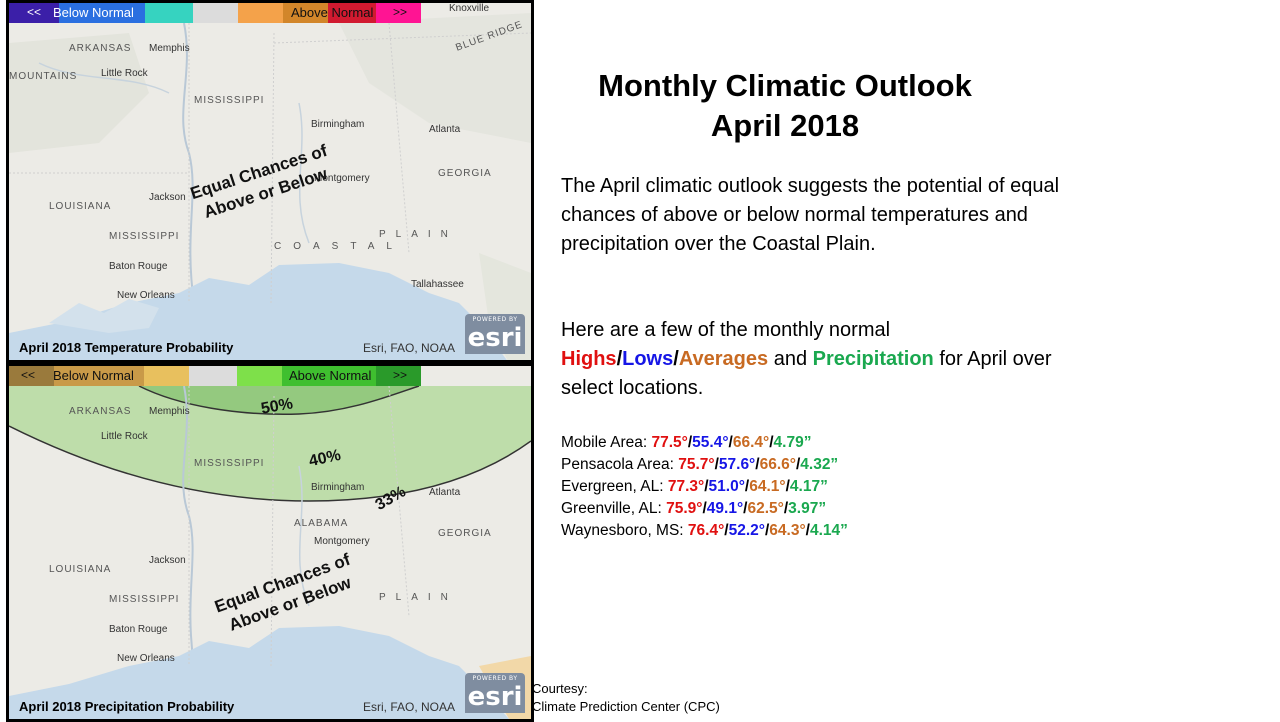 Image resolution: width=1280 pixels, height=722 pixels. I want to click on precipitation-legend-bar, so click(215, 376).